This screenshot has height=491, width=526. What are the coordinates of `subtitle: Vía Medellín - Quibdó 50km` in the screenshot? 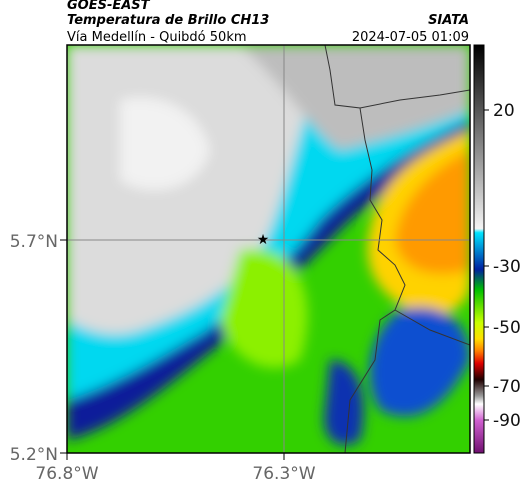 It's located at (157, 37).